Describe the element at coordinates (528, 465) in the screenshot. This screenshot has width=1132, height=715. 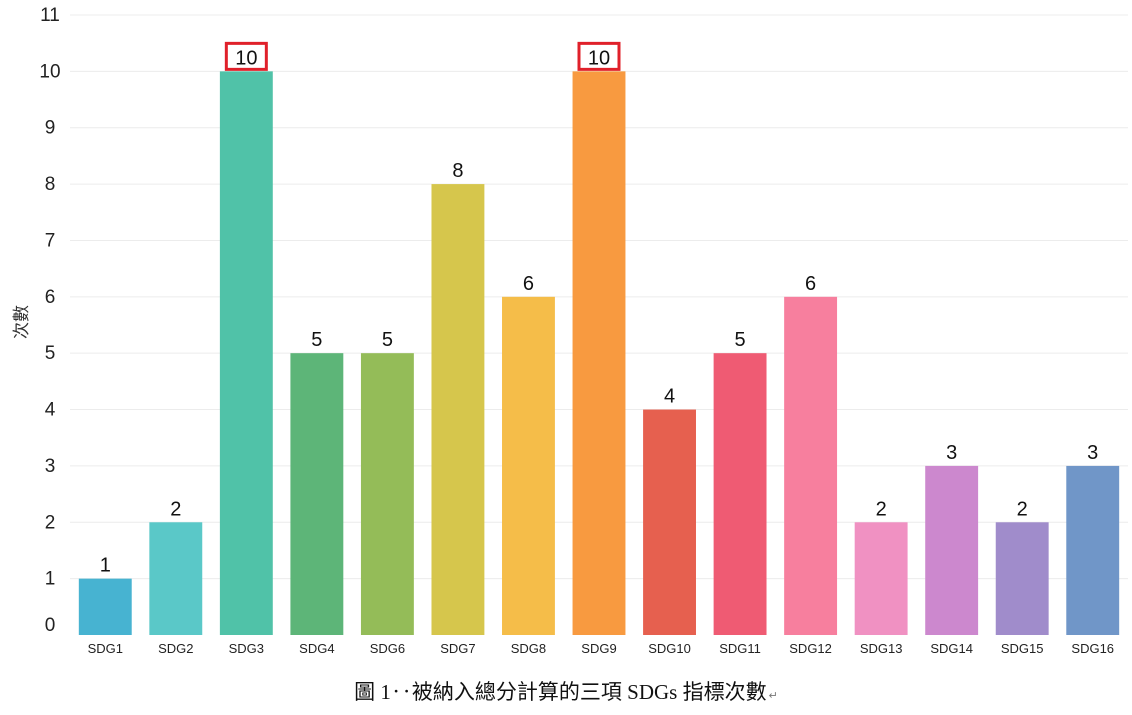
I see `bar-sdg8` at that location.